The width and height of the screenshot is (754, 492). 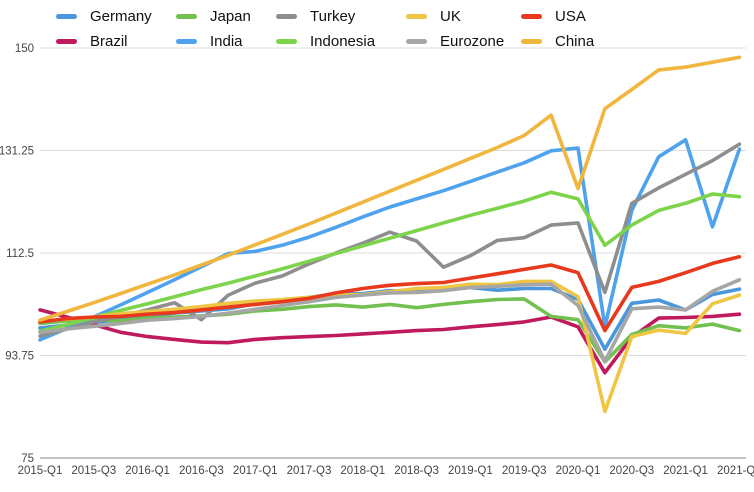 I want to click on x-tick-label: 2017-Q1, so click(x=255, y=471).